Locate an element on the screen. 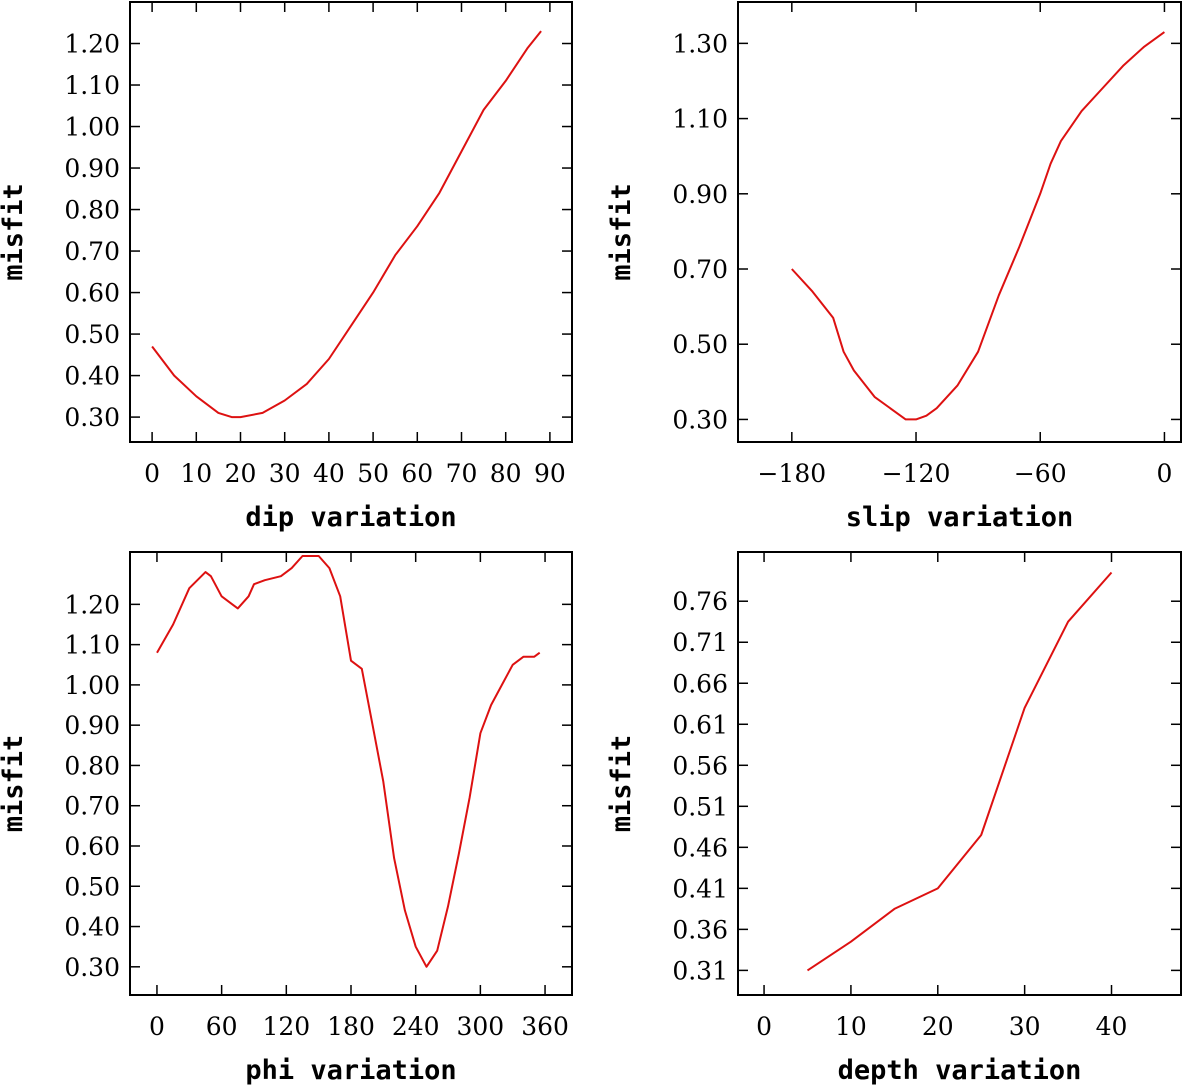  depth-x-tick-label: 40 is located at coordinates (1112, 1026).